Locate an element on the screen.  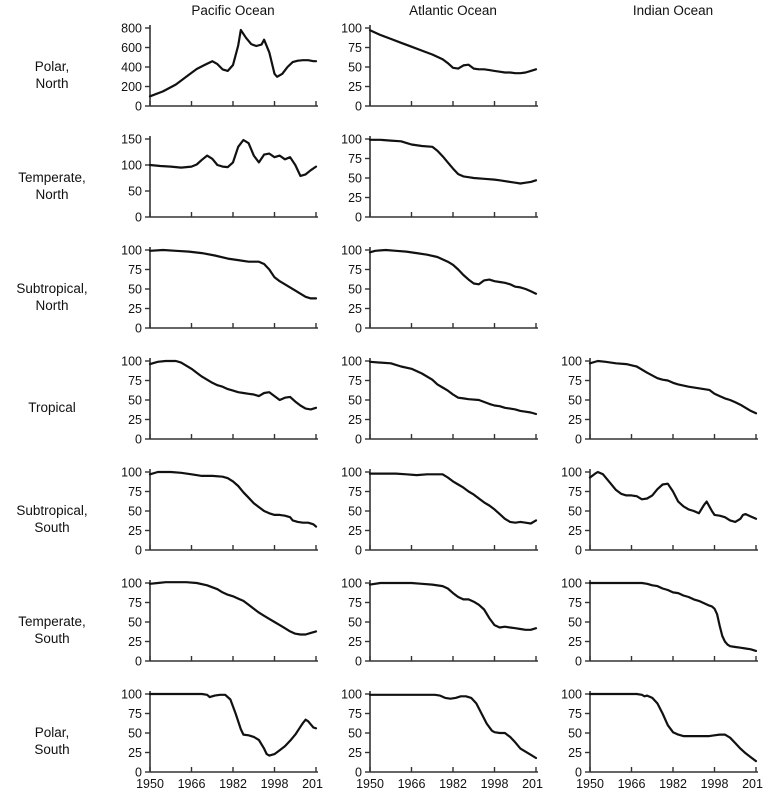
chart-row-subtropical-north: Subtropical, North 0 25 50 75 100 0 25 50 75 100 is located at coordinates (384, 297).